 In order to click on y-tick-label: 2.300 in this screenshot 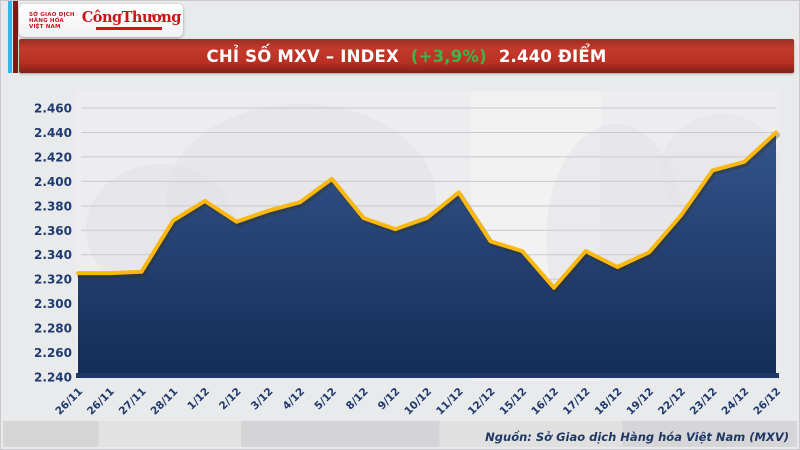, I will do `click(53, 304)`.